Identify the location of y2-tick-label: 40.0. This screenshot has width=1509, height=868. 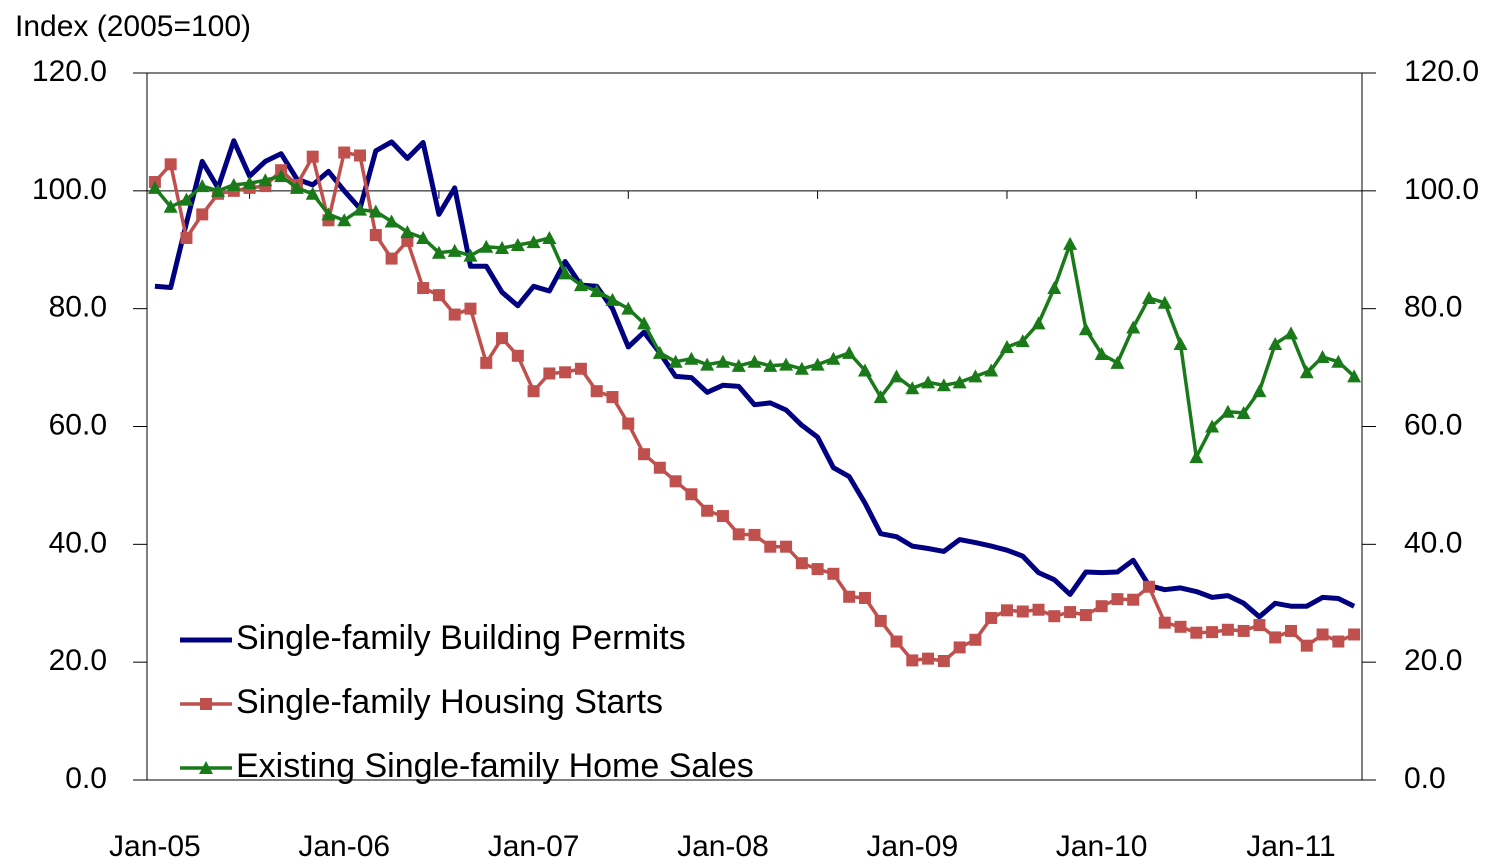
(1433, 542).